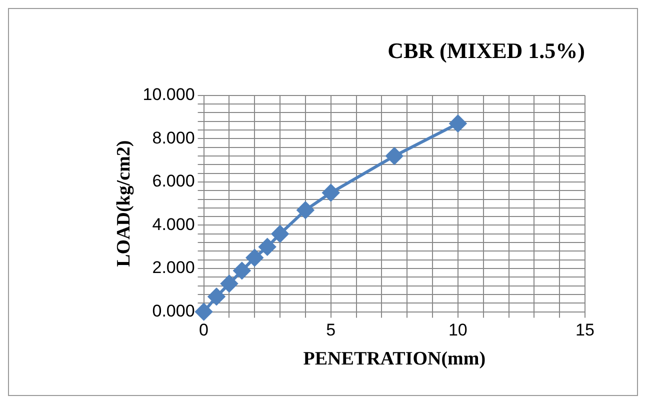 The width and height of the screenshot is (649, 407). What do you see at coordinates (168, 94) in the screenshot?
I see `y-tick-label: 10.000` at bounding box center [168, 94].